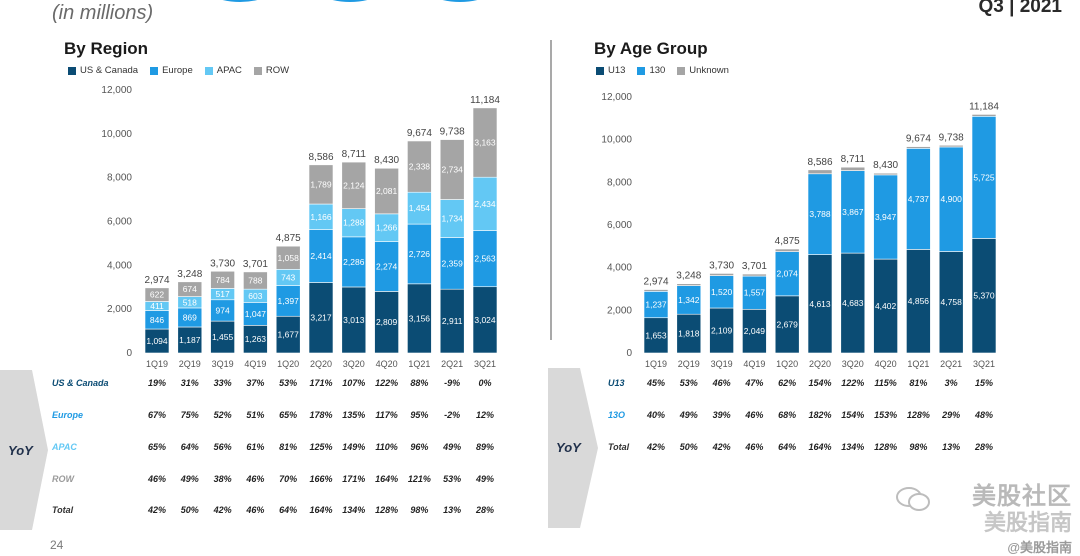 This screenshot has height=556, width=1080. What do you see at coordinates (57, 545) in the screenshot?
I see `page-number: 24` at bounding box center [57, 545].